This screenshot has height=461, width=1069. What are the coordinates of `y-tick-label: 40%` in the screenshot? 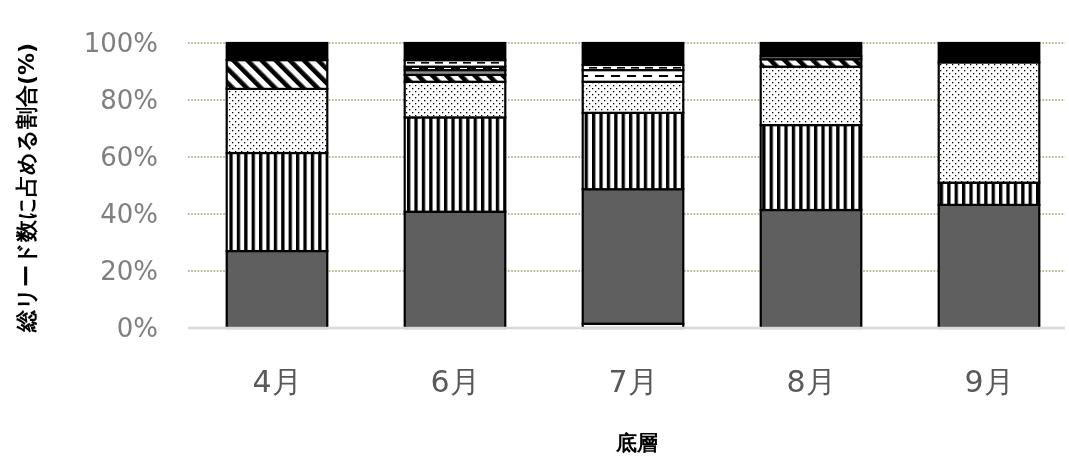 It's located at (129, 214).